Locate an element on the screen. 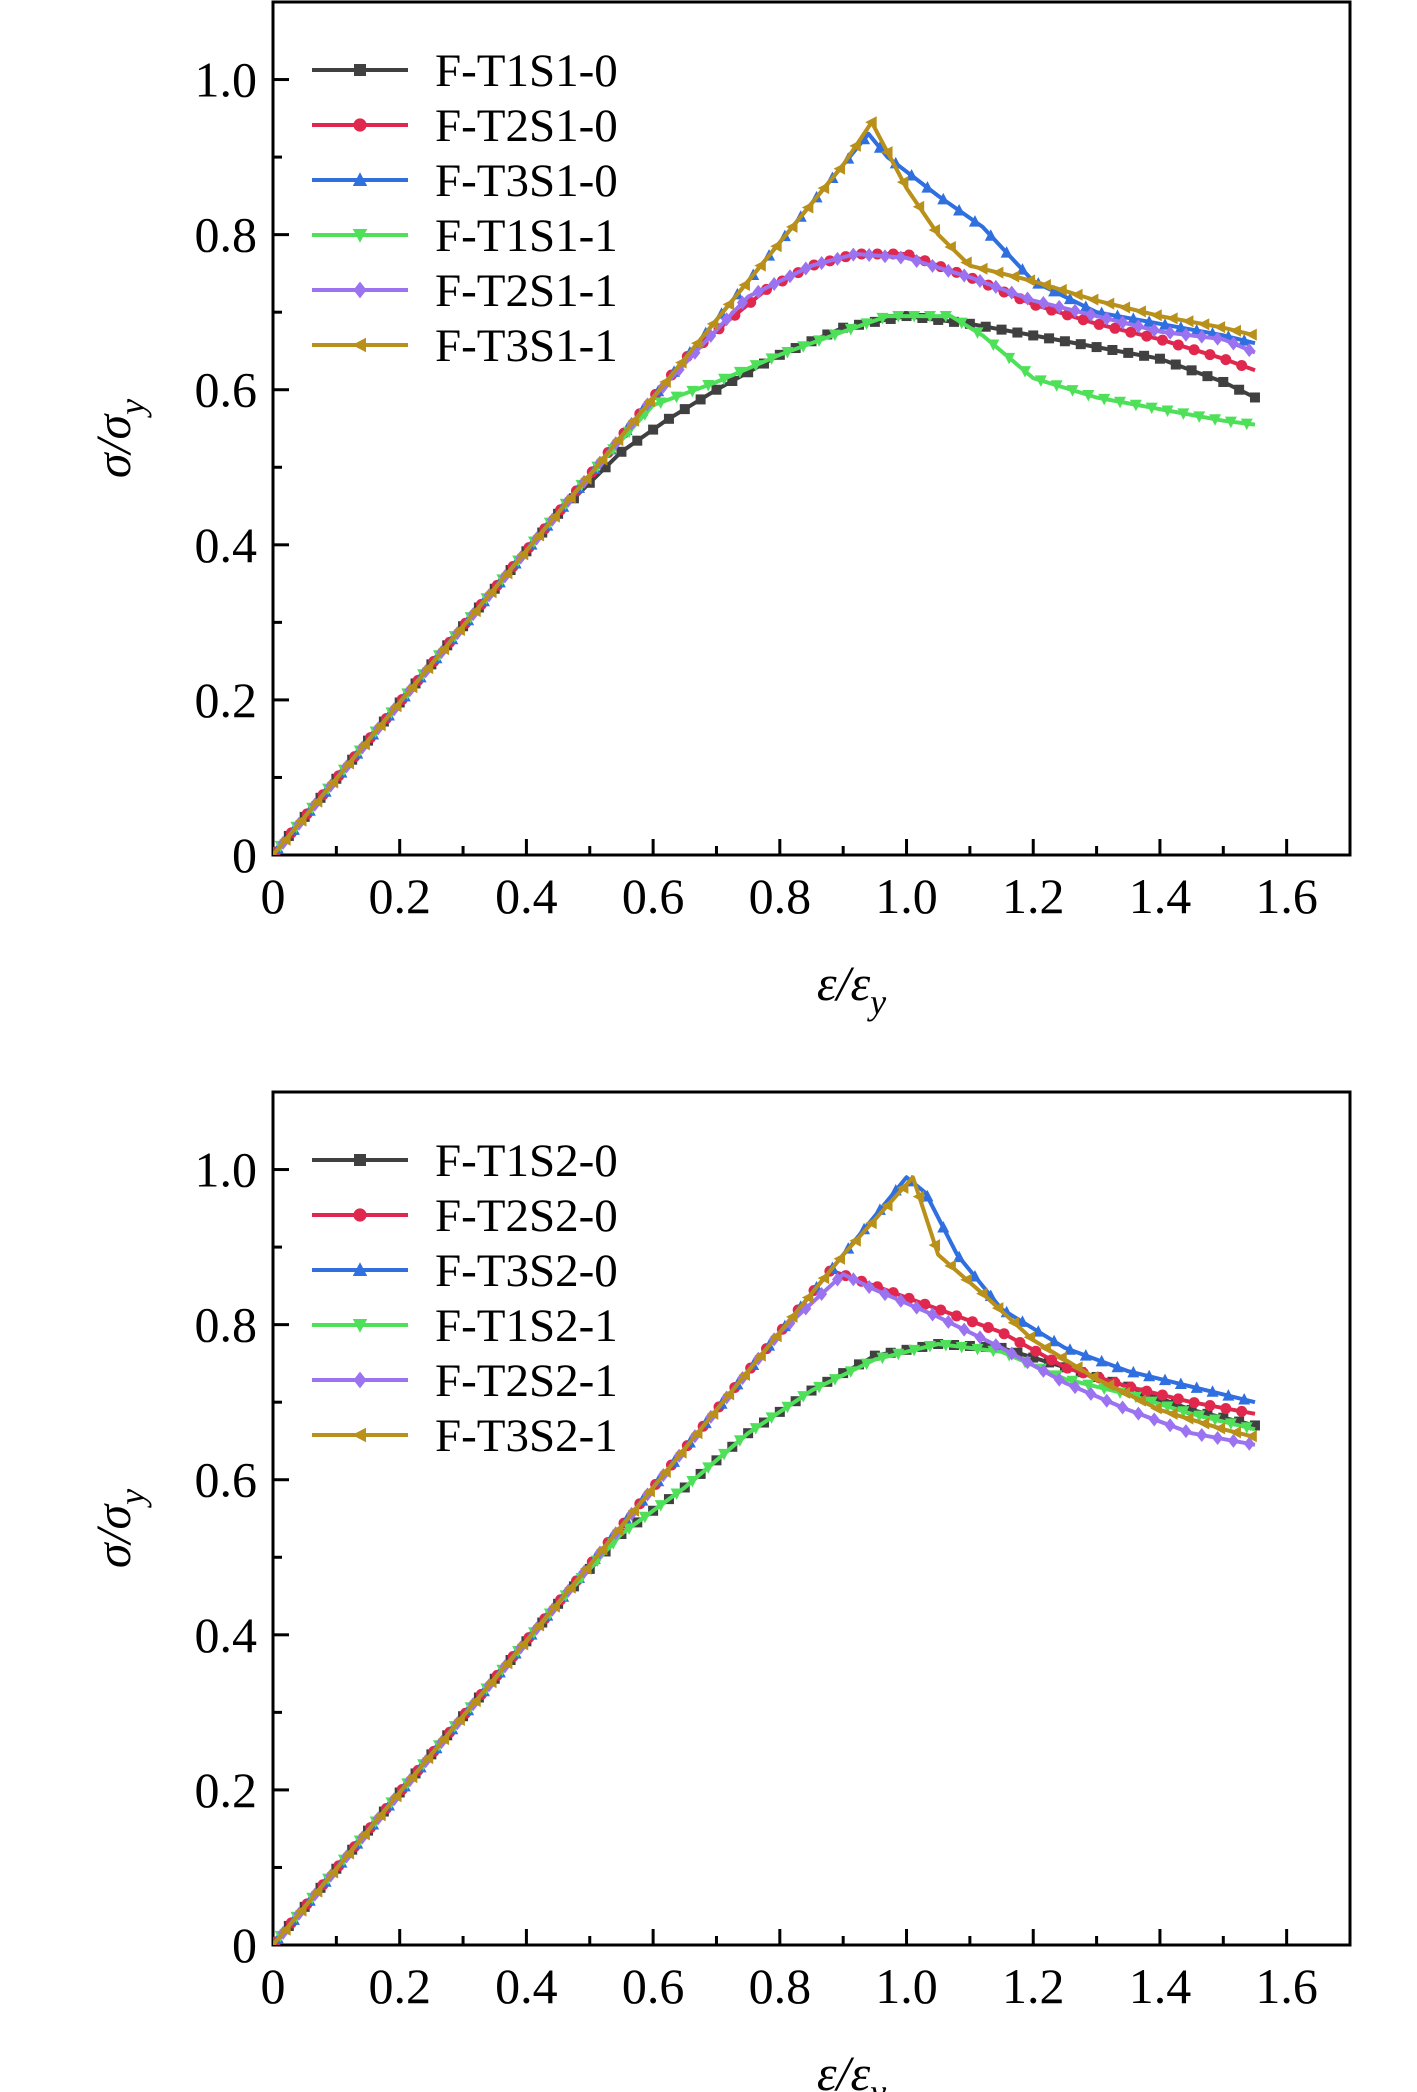 The height and width of the screenshot is (2092, 1417). x-tick-label: 1.4 is located at coordinates (1160, 1986).